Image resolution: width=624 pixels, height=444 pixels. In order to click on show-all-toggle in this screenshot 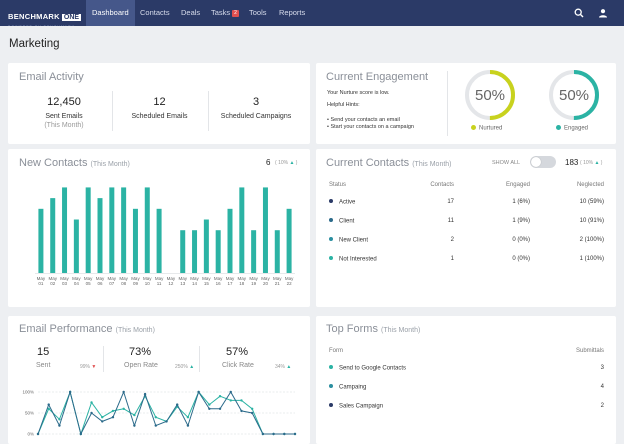, I will do `click(543, 162)`.